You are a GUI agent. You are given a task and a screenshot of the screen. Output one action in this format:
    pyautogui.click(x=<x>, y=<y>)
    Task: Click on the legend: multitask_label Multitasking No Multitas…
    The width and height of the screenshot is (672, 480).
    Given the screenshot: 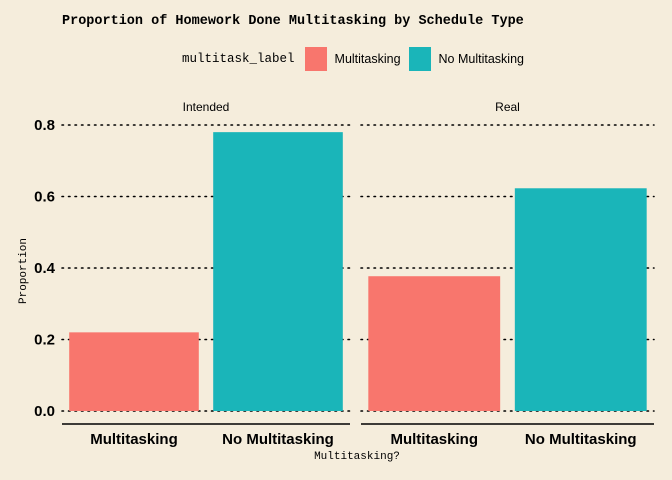 What is the action you would take?
    pyautogui.click(x=357, y=59)
    